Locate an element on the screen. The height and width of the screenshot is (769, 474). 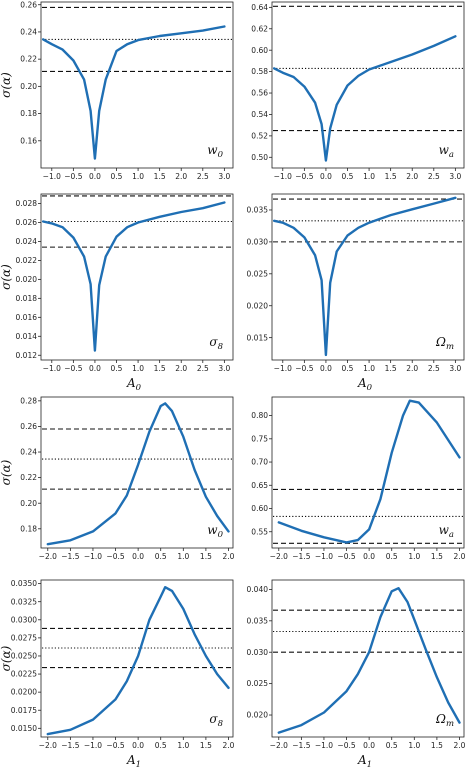
y-tick-label: 0.0250 is located at coordinates (24, 656).